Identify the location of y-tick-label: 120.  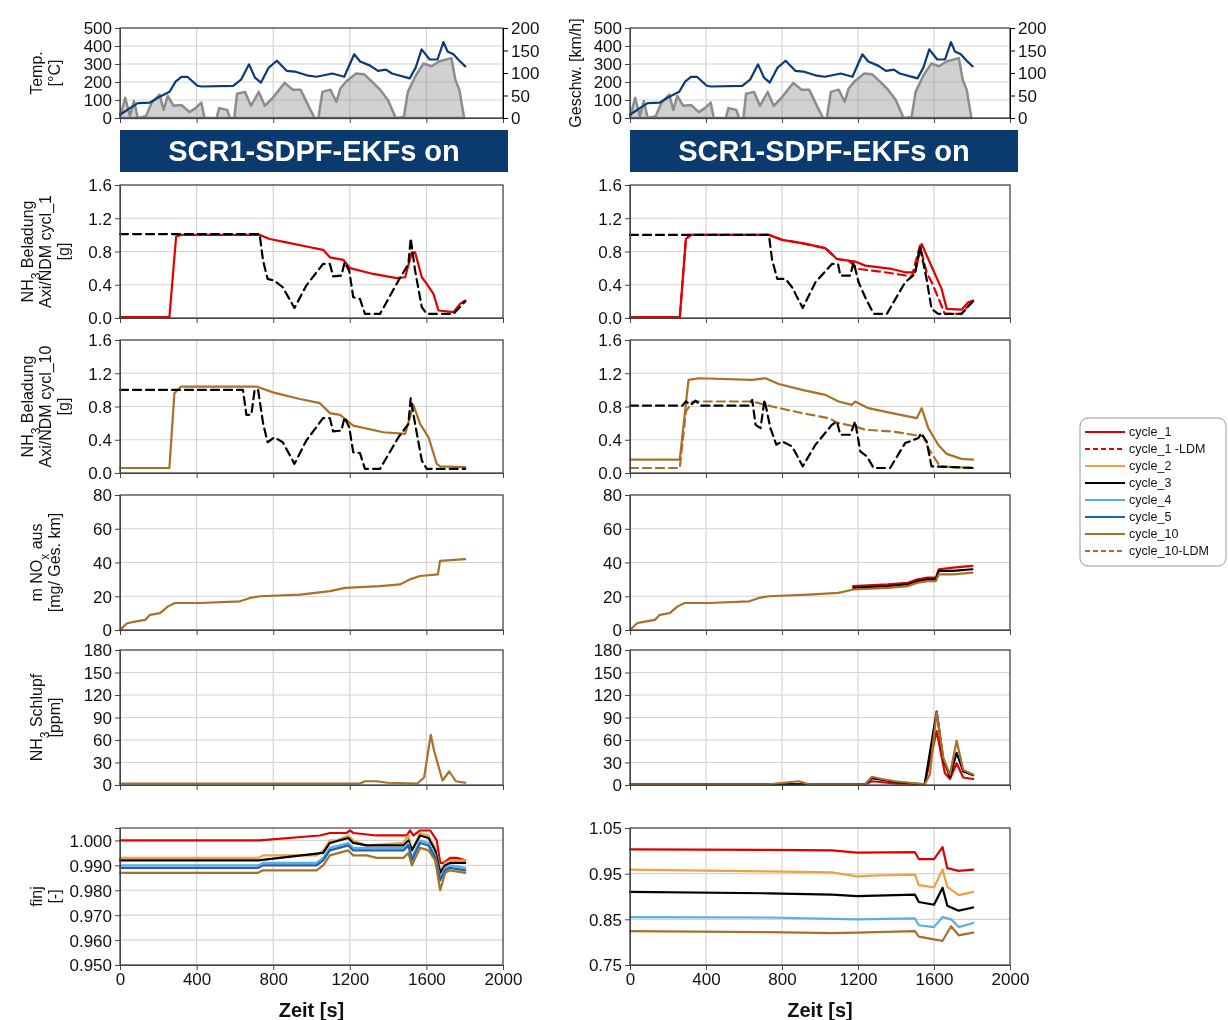
(607, 696).